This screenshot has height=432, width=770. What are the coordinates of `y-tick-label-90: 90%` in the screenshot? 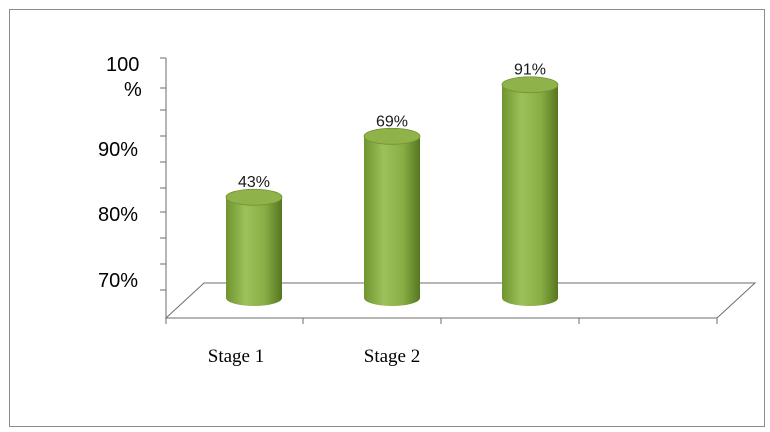 It's located at (118, 150).